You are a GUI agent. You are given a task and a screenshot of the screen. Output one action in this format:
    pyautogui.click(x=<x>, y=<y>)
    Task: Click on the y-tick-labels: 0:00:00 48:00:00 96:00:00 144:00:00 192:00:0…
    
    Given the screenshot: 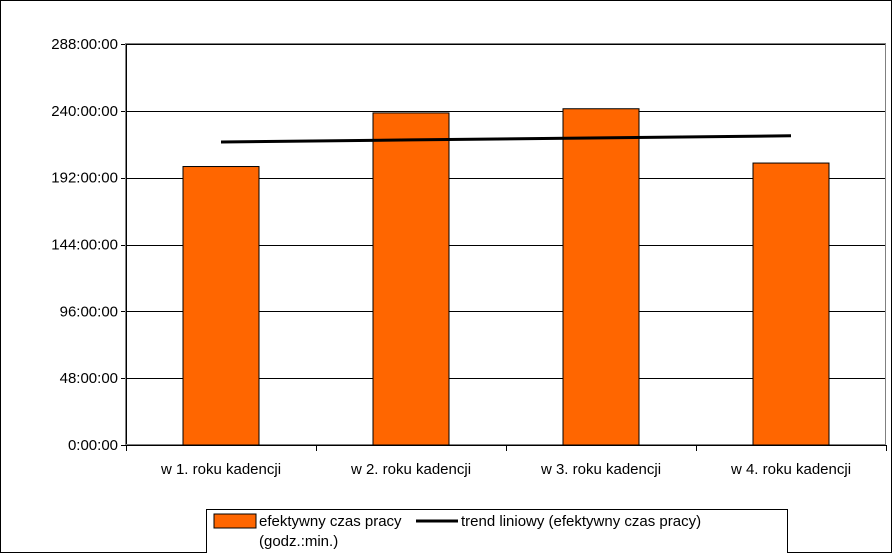 What is the action you would take?
    pyautogui.click(x=84, y=245)
    